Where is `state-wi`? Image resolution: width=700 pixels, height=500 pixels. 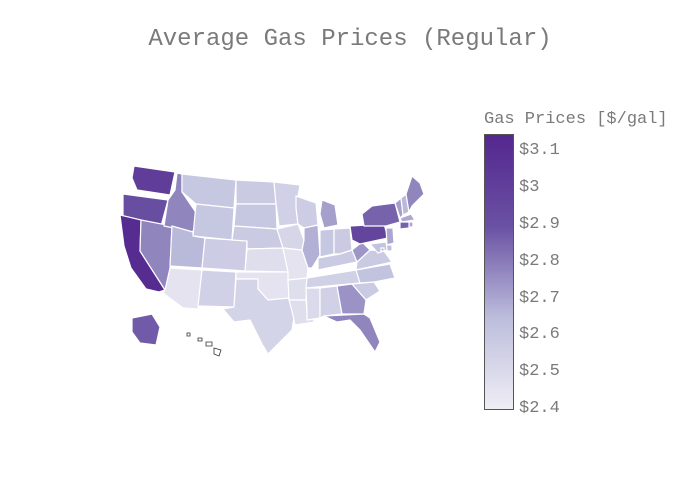 state-wi is located at coordinates (307, 212).